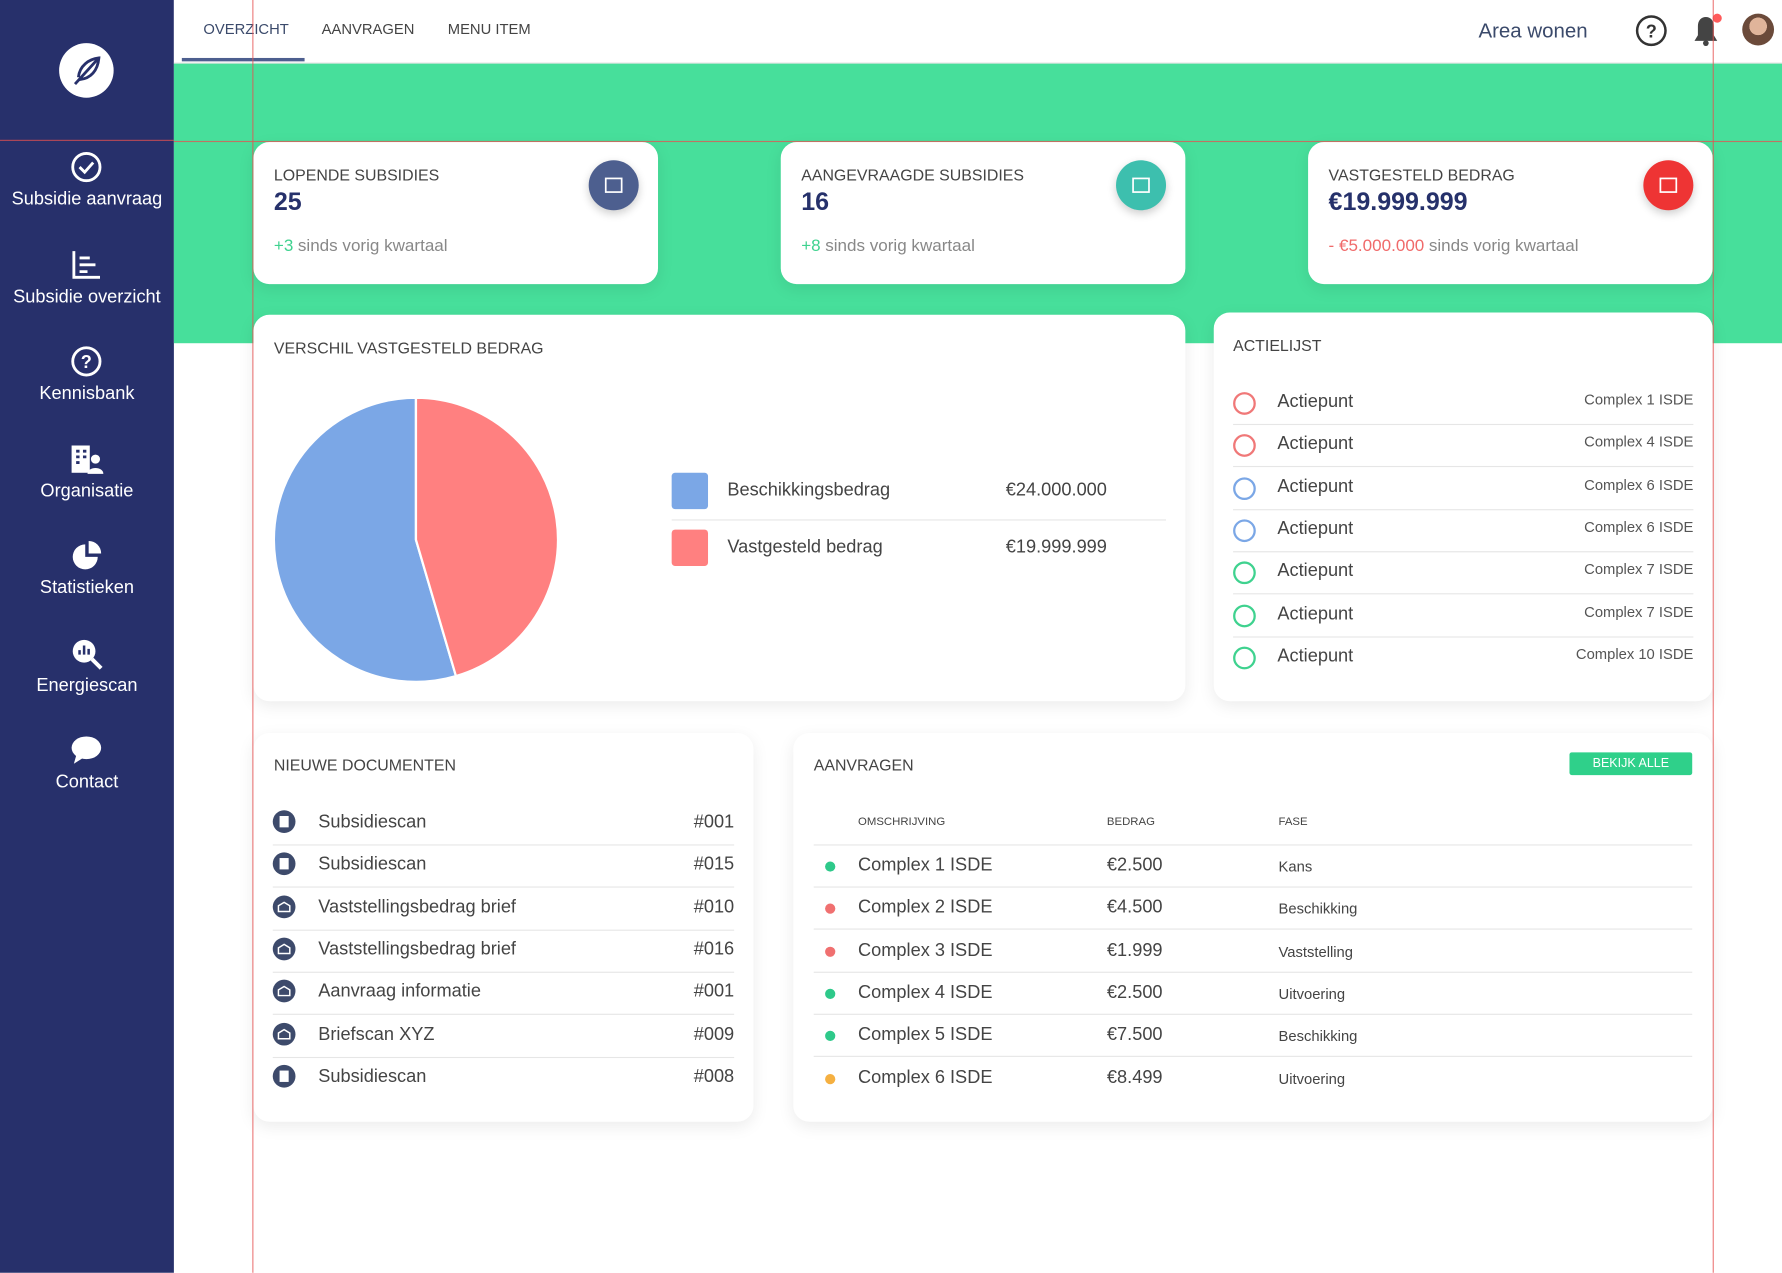 This screenshot has width=1782, height=1273. Describe the element at coordinates (925, 865) in the screenshot. I see `request-omschrijving: Complex 1 ISDE` at that location.